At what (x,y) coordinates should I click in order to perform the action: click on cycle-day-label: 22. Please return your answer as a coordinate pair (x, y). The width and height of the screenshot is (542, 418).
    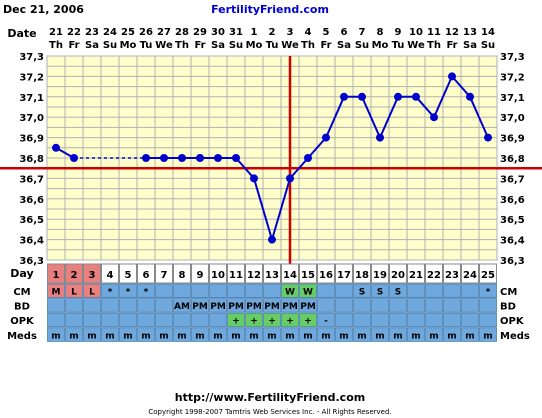
    Looking at the image, I should click on (434, 275).